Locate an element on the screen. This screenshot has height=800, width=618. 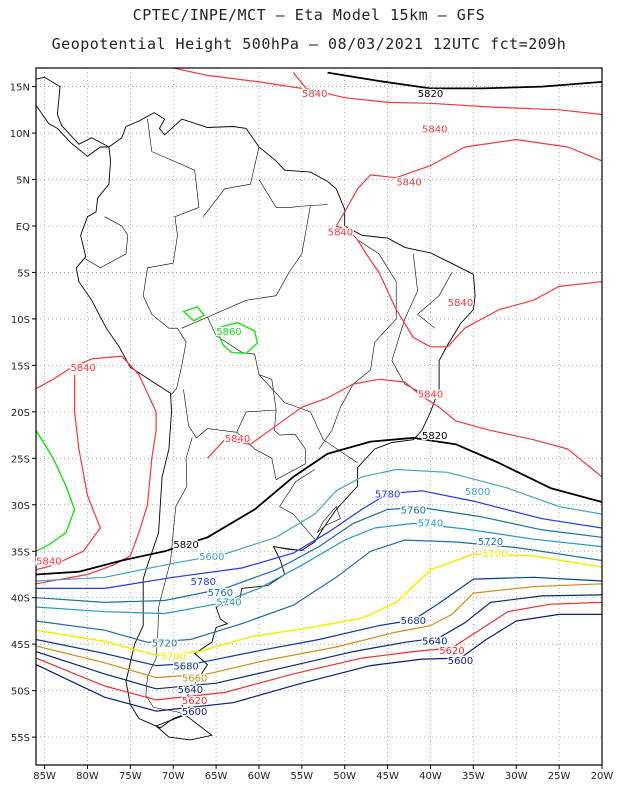
lon-tick-label: 30W is located at coordinates (516, 776).